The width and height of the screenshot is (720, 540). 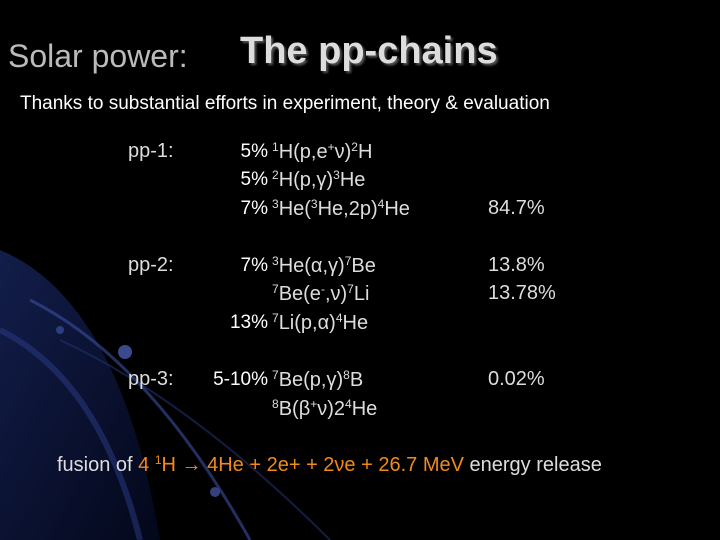 I want to click on text-part: He(α,γ), so click(x=311, y=266).